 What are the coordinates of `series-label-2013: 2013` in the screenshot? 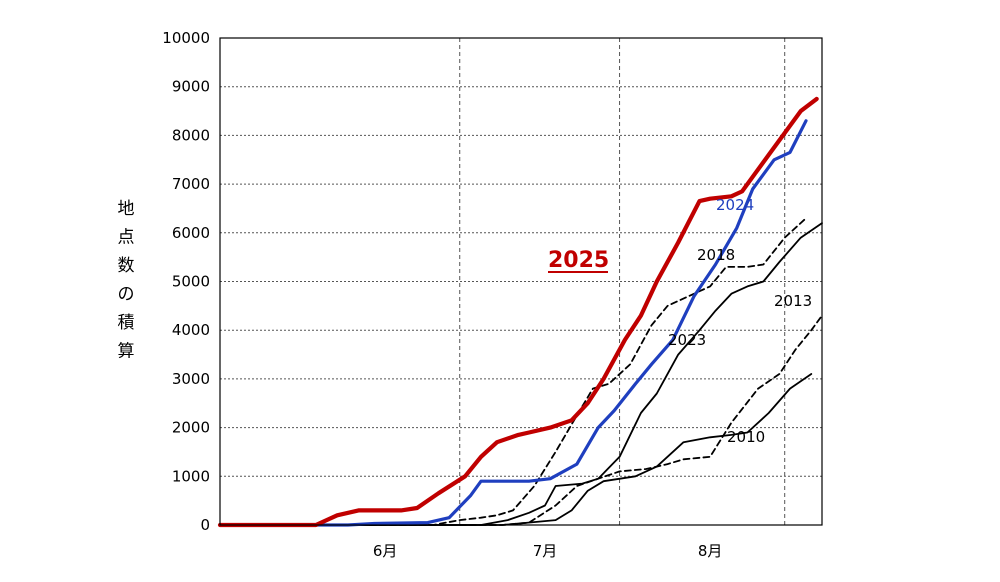 It's located at (793, 301).